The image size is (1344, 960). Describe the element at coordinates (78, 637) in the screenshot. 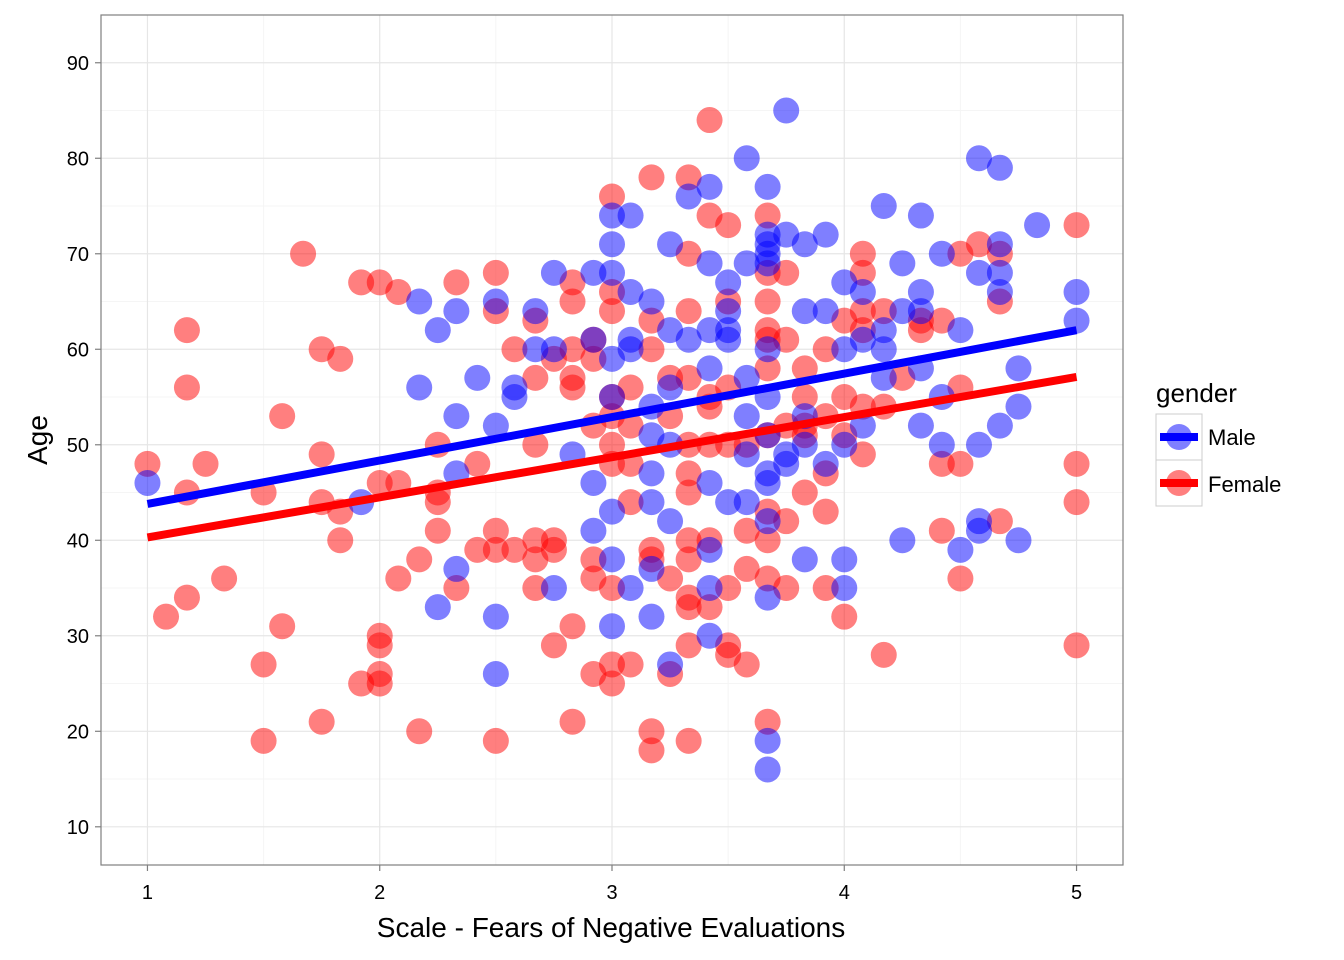

I see `y-tick-label: 30` at that location.